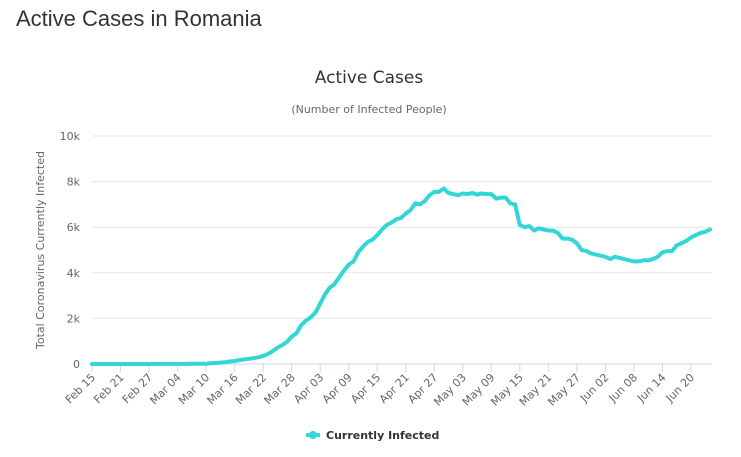  Describe the element at coordinates (251, 389) in the screenshot. I see `x-tick-label: Mar 22` at that location.